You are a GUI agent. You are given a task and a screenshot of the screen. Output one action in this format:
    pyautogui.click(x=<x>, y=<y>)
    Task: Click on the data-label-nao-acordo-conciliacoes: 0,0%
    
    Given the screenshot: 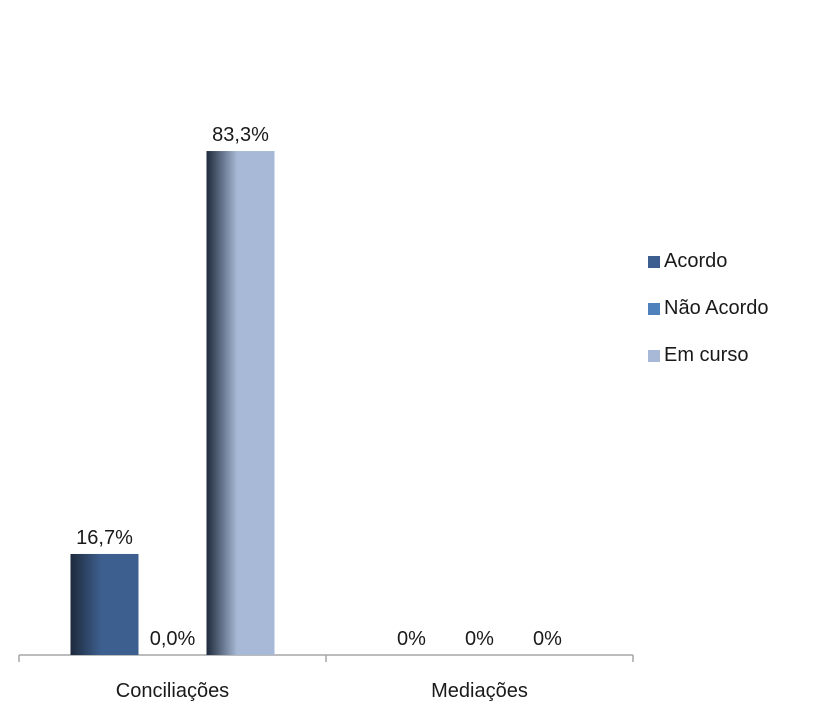 What is the action you would take?
    pyautogui.click(x=173, y=639)
    